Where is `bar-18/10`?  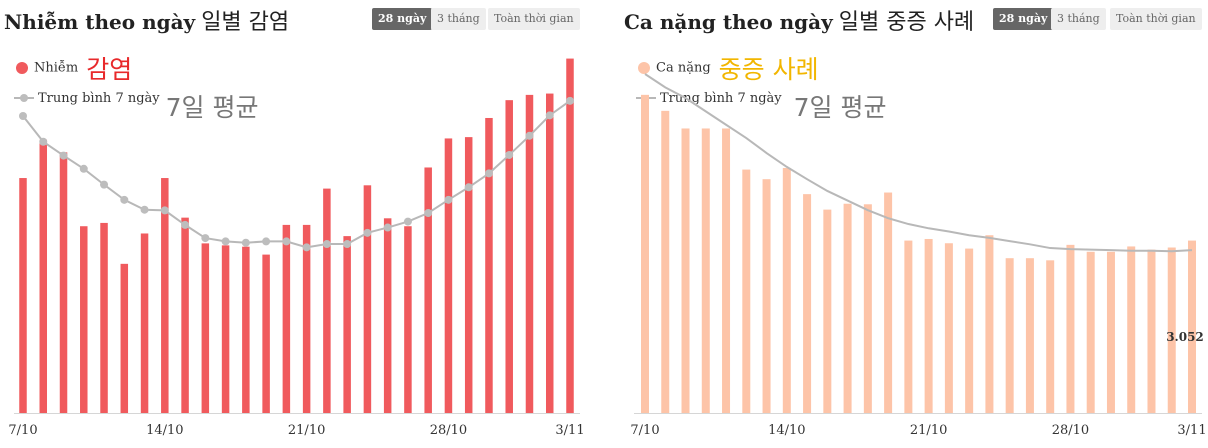 bar-18/10 is located at coordinates (867, 308).